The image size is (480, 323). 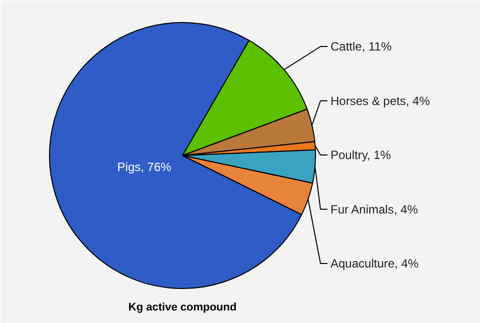 What do you see at coordinates (361, 155) in the screenshot?
I see `slice-label: Poultry, 1%` at bounding box center [361, 155].